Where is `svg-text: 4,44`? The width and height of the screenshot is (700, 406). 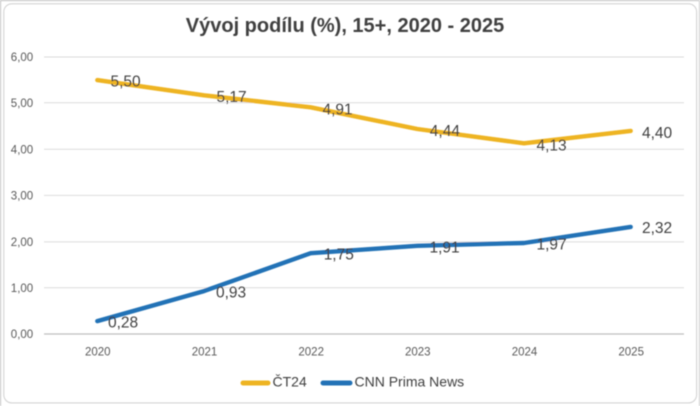
svg-text: 4,44 is located at coordinates (445, 131).